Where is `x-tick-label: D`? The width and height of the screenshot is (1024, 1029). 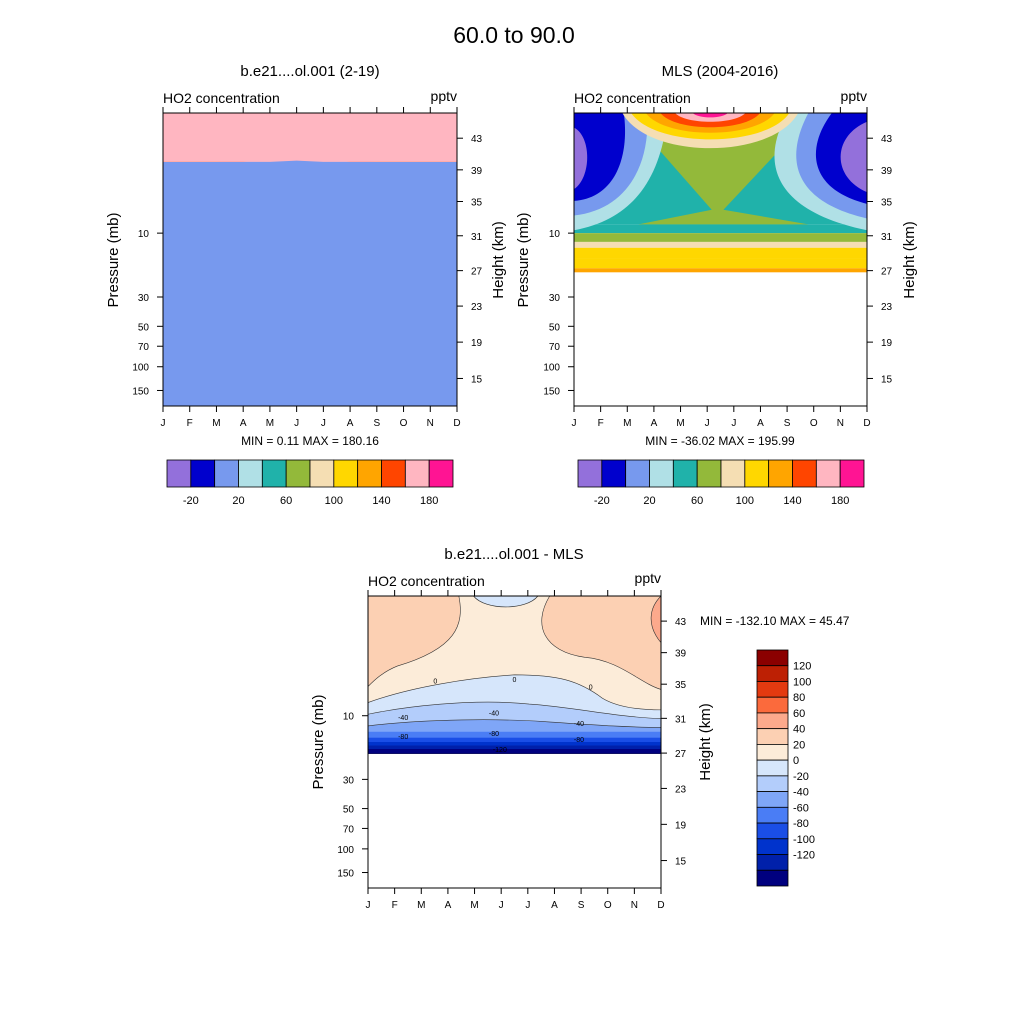
x-tick-label: D is located at coordinates (660, 905).